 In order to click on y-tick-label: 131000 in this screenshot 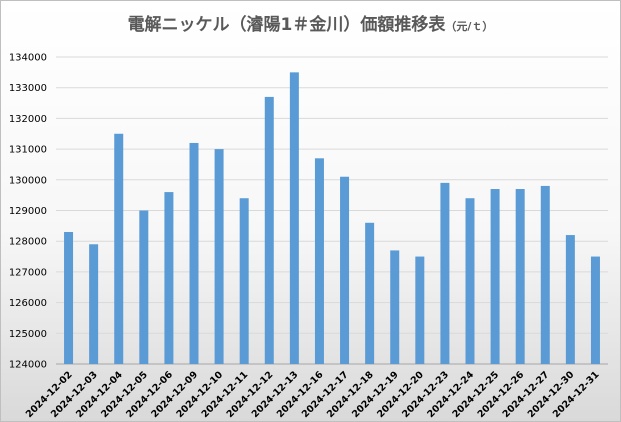, I will do `click(28, 150)`.